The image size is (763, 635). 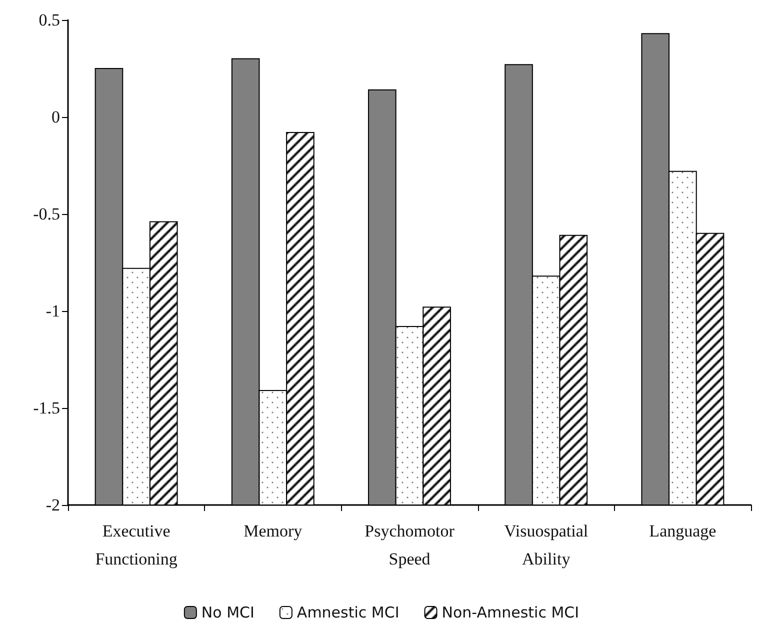 I want to click on y-tick-label: -0.5, so click(x=46, y=214).